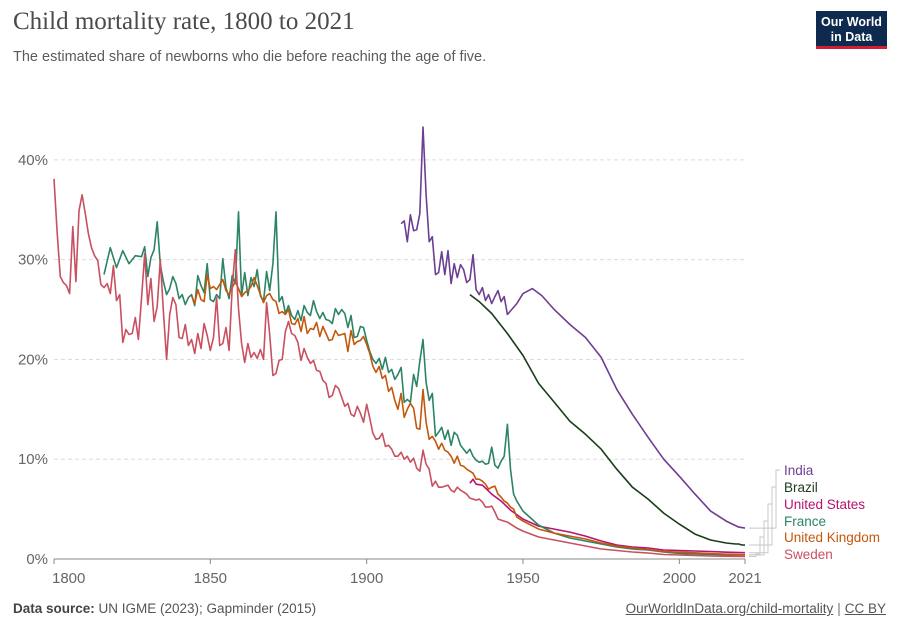 This screenshot has height=632, width=900. I want to click on y-tick-label: 40%, so click(33, 160).